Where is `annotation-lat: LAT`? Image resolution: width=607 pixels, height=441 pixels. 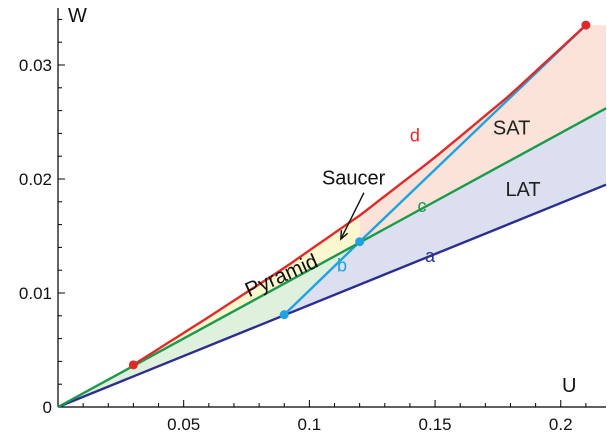
annotation-lat: LAT is located at coordinates (522, 190).